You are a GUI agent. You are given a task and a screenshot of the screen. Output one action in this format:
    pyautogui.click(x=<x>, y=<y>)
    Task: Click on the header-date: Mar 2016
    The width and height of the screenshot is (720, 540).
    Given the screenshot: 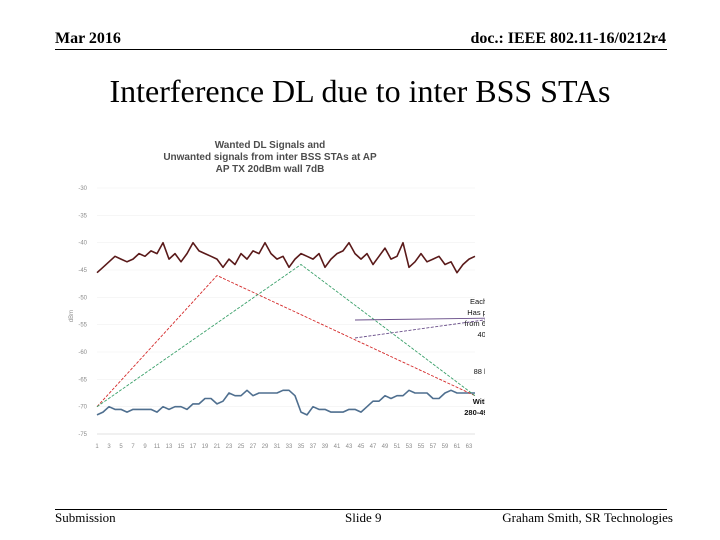 What is the action you would take?
    pyautogui.click(x=88, y=38)
    